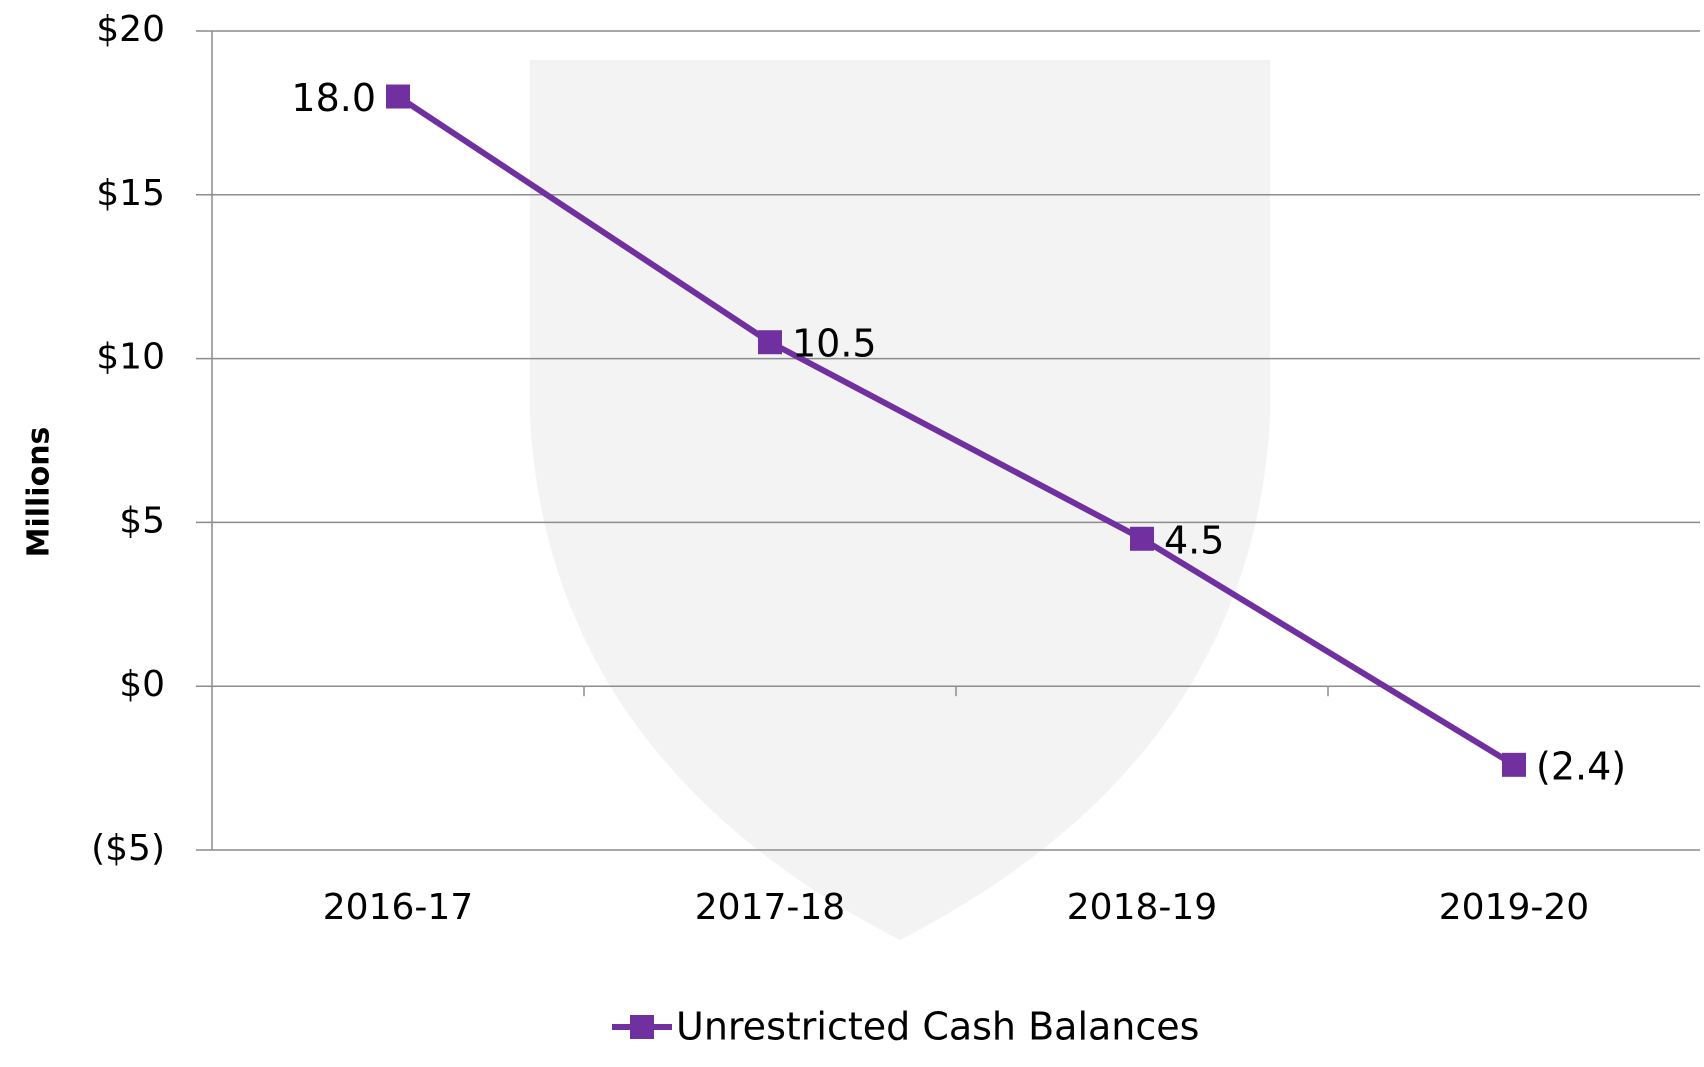 The height and width of the screenshot is (1067, 1704). I want to click on x-tick-label: 2017-18, so click(770, 907).